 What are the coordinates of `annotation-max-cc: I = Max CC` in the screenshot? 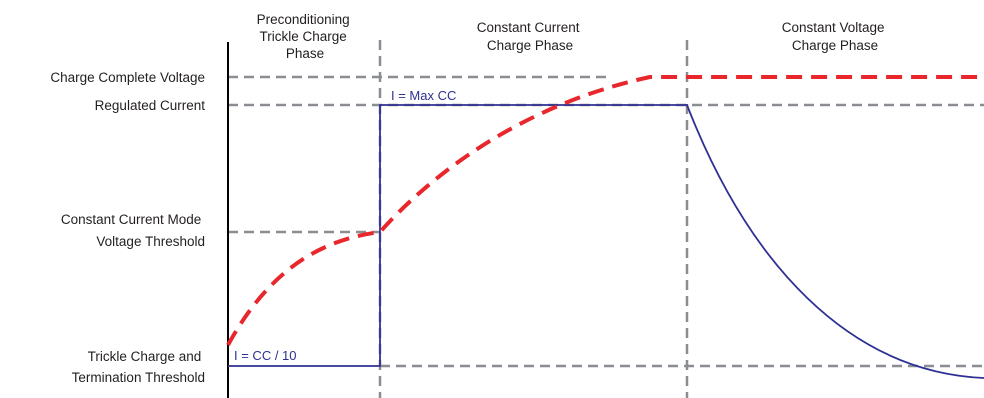 It's located at (423, 95).